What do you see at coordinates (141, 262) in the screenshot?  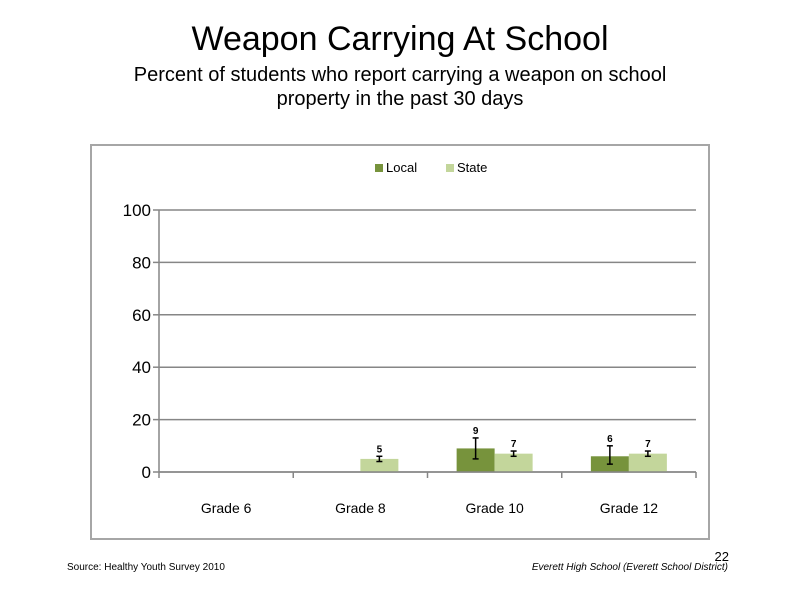 I see `y-tick-label: 80` at bounding box center [141, 262].